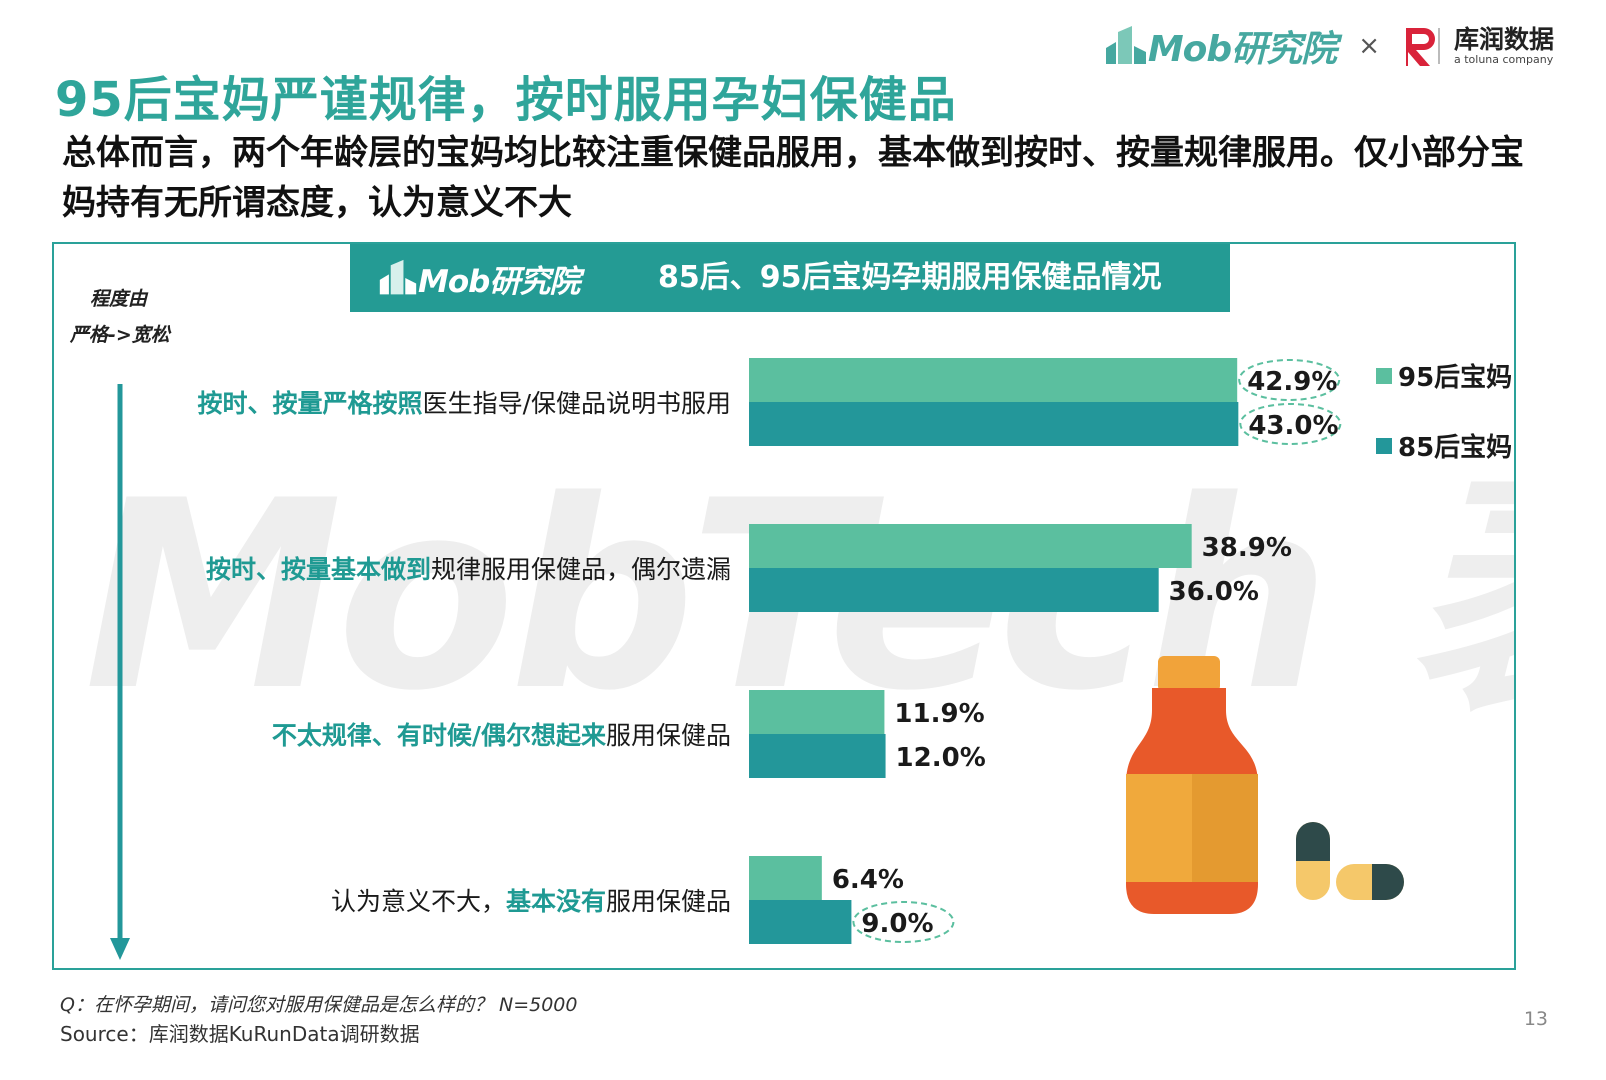 The image size is (1606, 1080). What do you see at coordinates (119, 299) in the screenshot?
I see `axis-label-line1: 程度由` at bounding box center [119, 299].